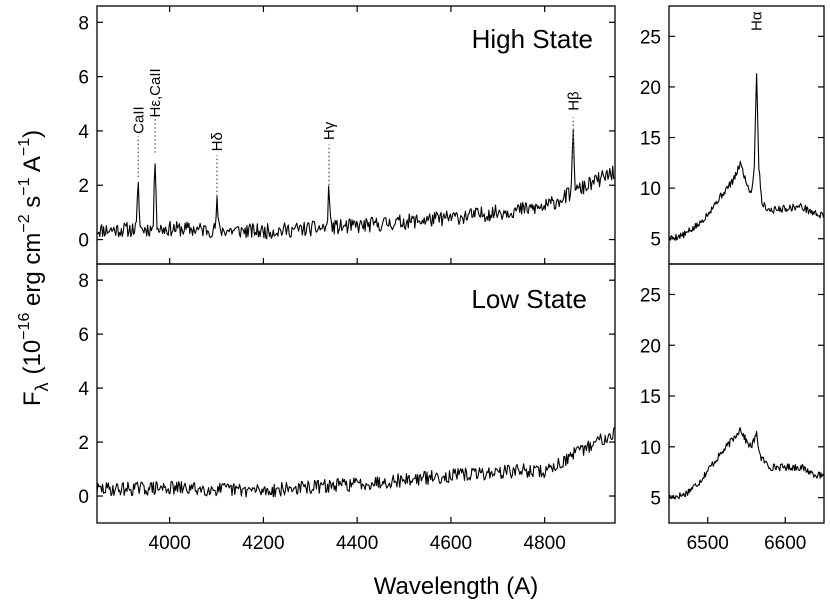 This screenshot has width=830, height=609. What do you see at coordinates (357, 543) in the screenshot?
I see `x-tick-label: 4400` at bounding box center [357, 543].